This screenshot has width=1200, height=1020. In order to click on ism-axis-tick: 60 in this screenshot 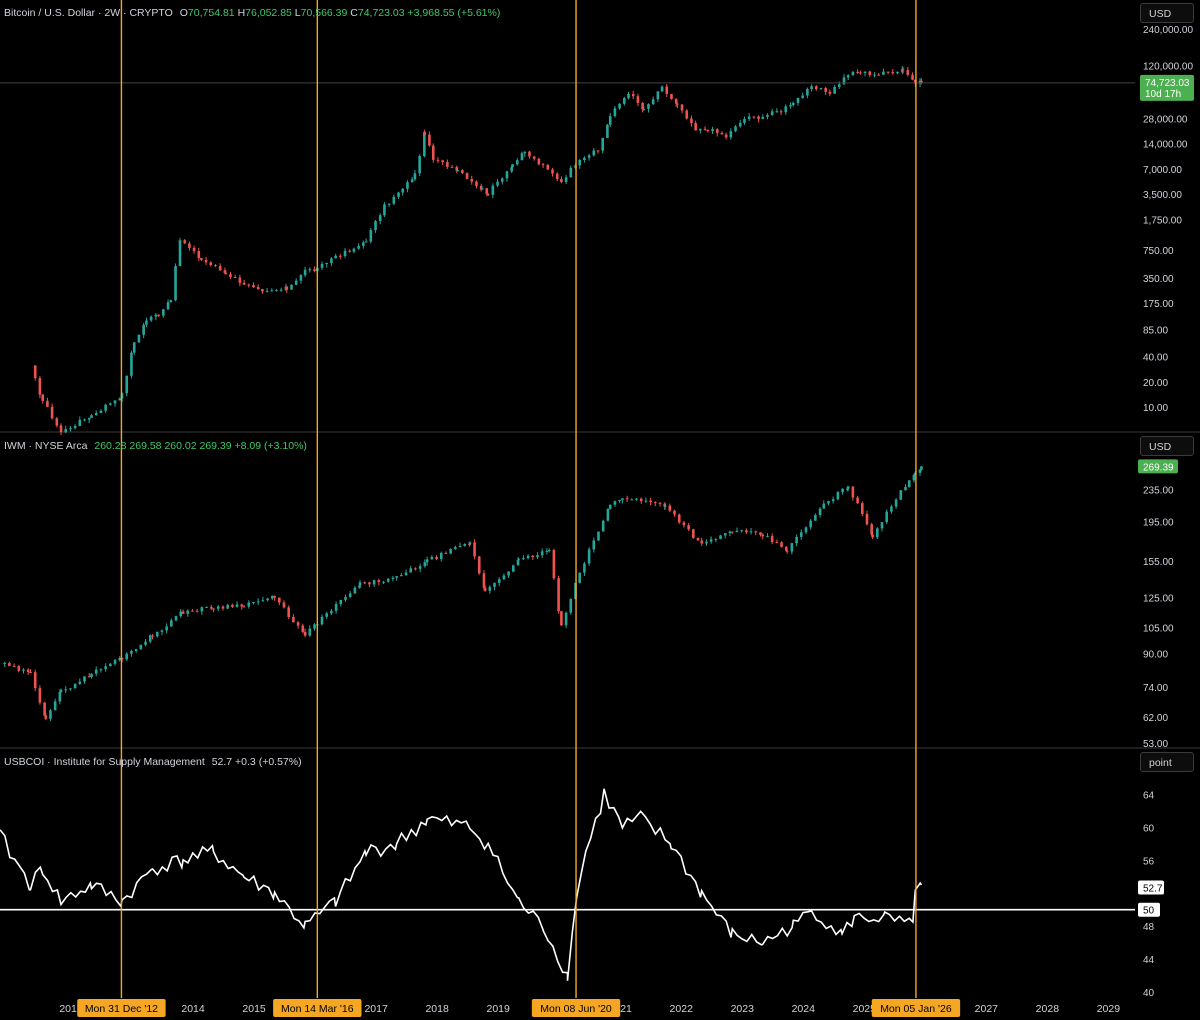, I will do `click(1149, 828)`.